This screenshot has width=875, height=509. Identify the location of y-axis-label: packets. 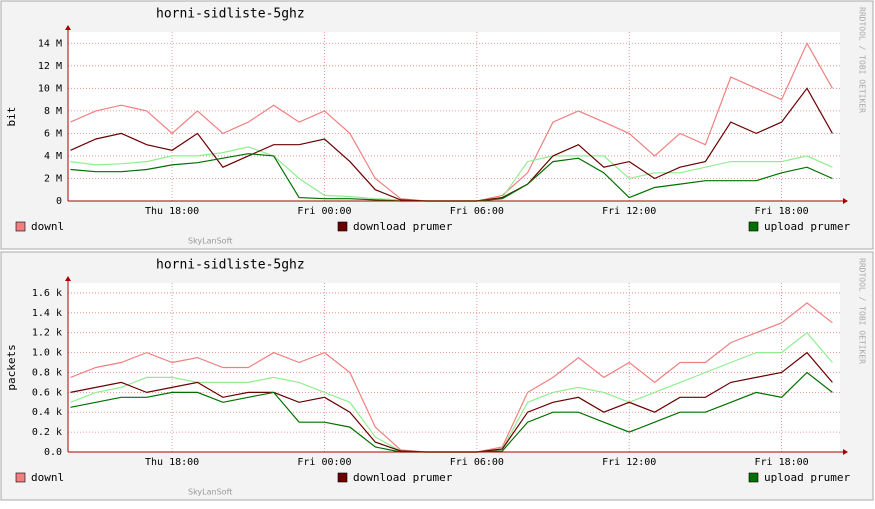
(11, 367).